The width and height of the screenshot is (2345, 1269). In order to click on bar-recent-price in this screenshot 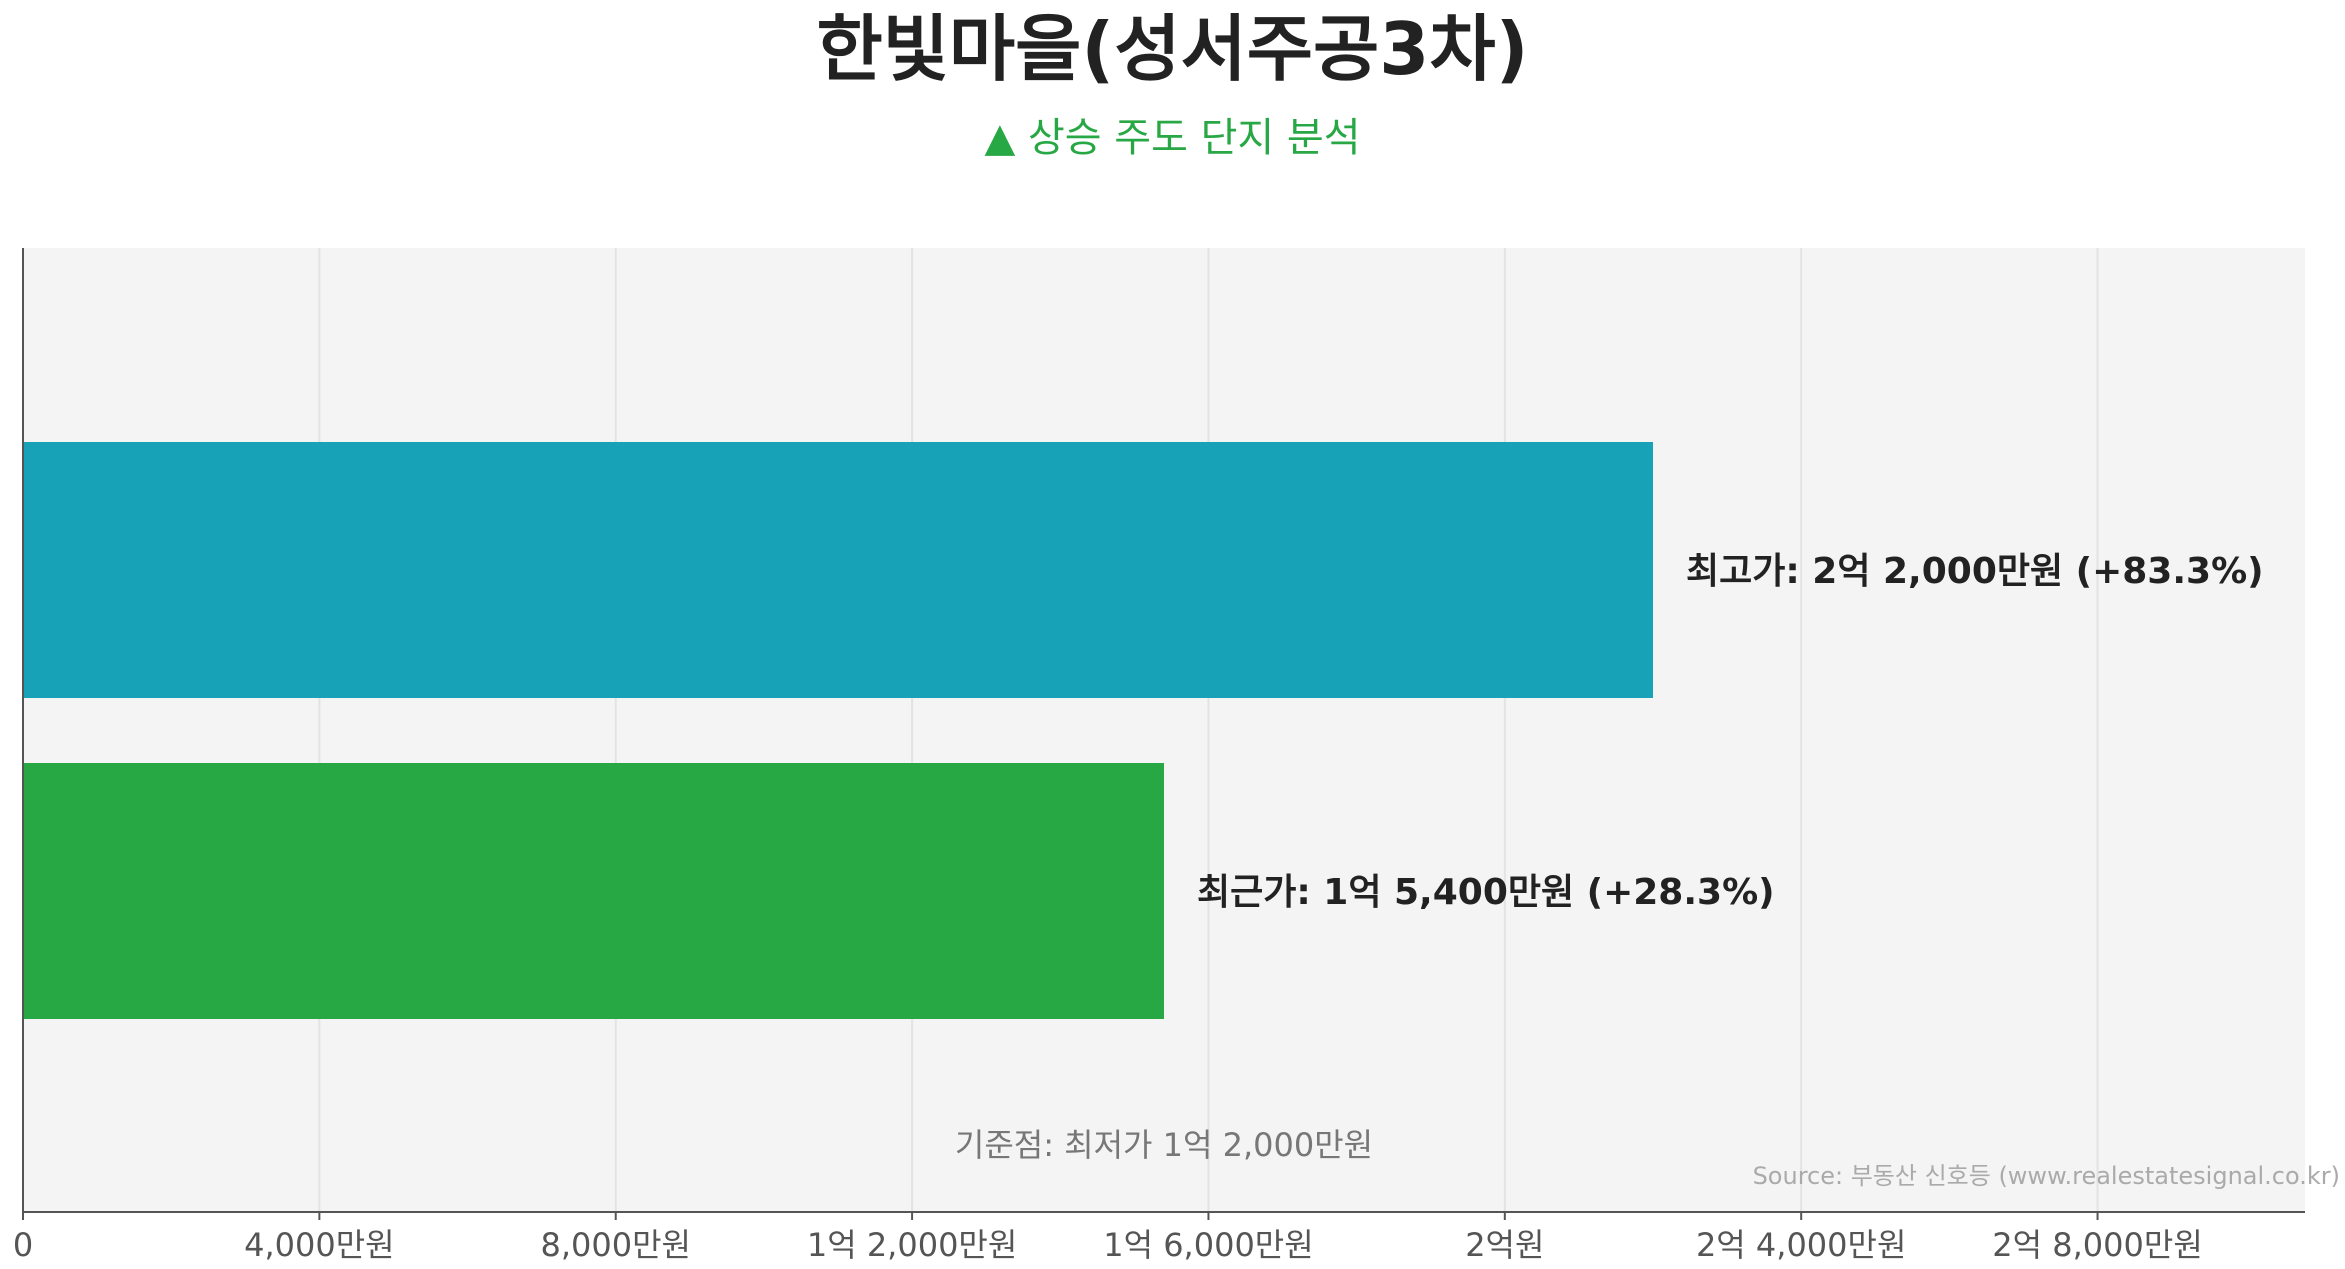, I will do `click(593, 891)`.